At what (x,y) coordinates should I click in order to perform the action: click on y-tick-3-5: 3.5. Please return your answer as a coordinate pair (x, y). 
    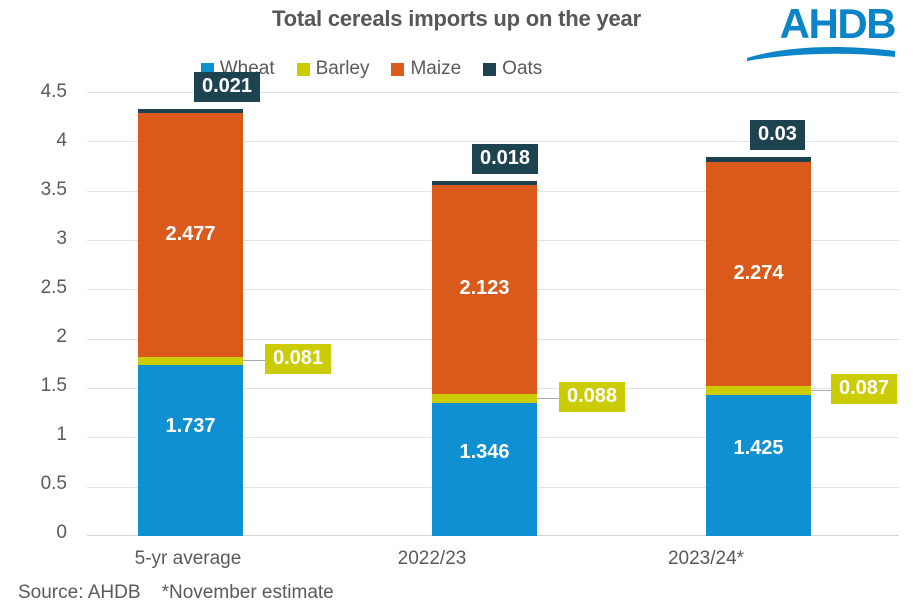
    Looking at the image, I should click on (53, 189).